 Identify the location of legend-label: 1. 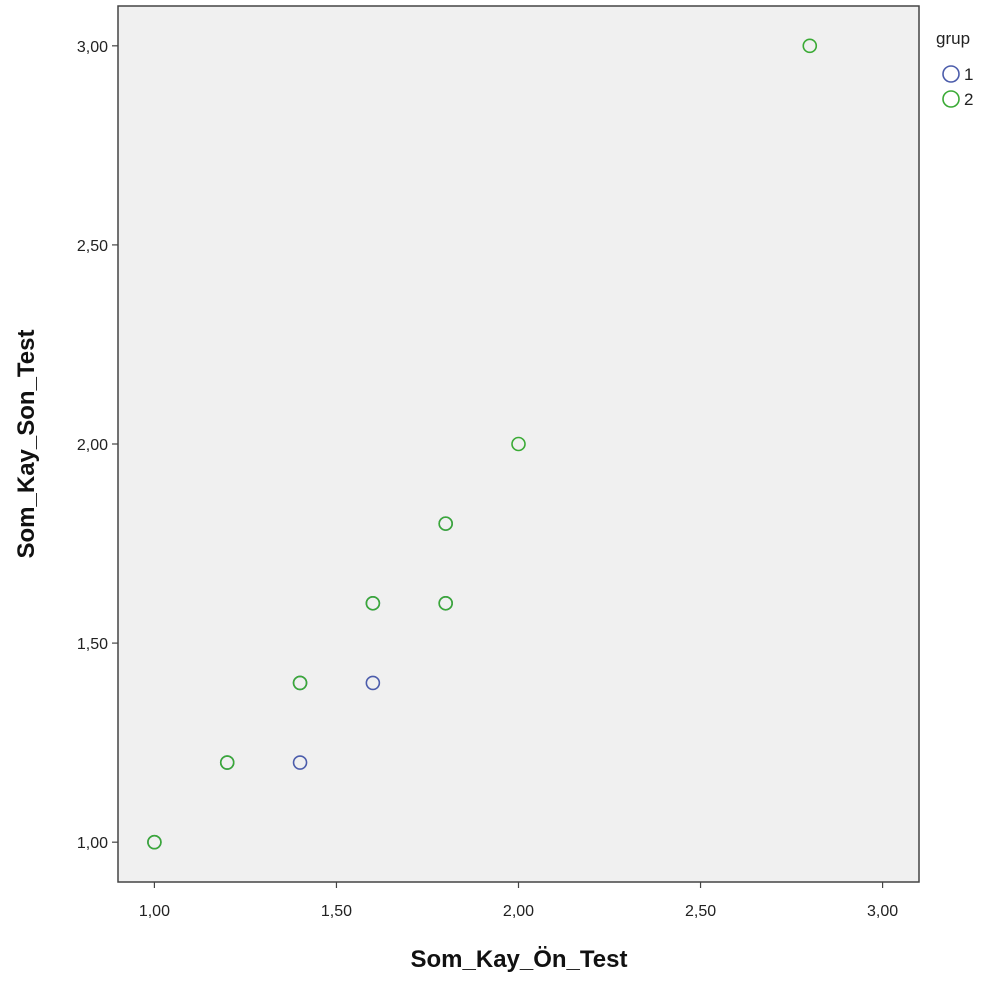
(968, 74).